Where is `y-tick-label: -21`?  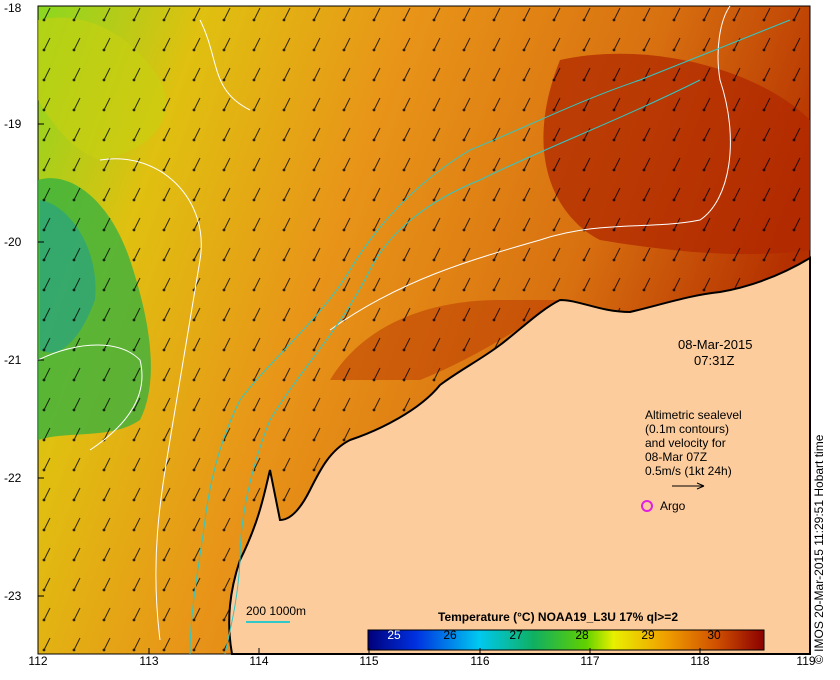 y-tick-label: -21 is located at coordinates (13, 360).